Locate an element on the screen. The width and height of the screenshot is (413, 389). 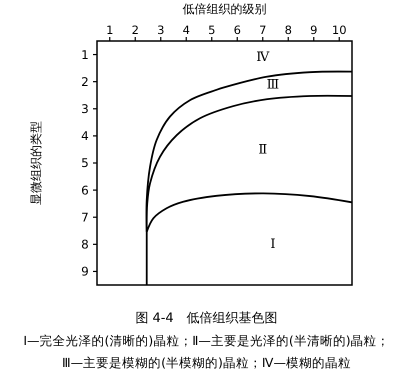
y-tick-label: 4 is located at coordinates (85, 136).